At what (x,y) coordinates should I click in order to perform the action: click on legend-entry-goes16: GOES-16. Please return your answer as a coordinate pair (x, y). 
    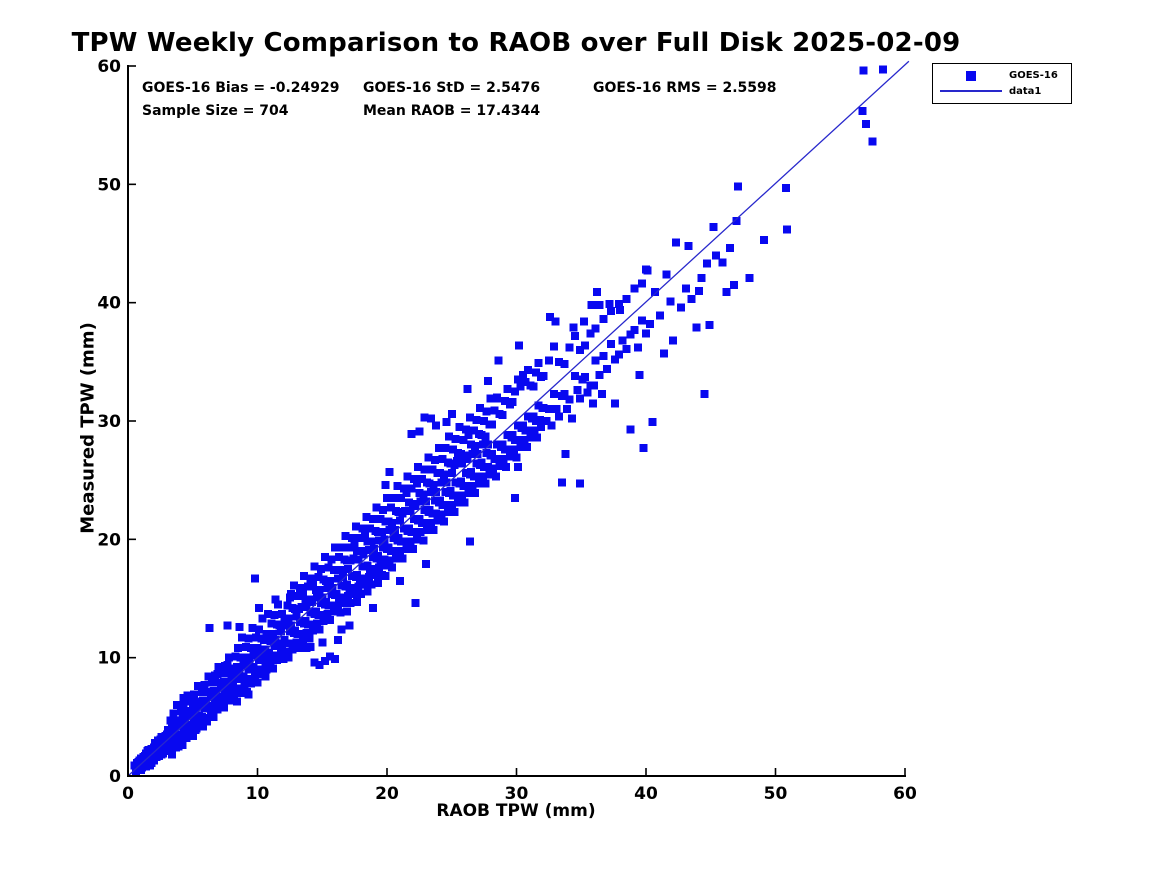
    Looking at the image, I should click on (1002, 75).